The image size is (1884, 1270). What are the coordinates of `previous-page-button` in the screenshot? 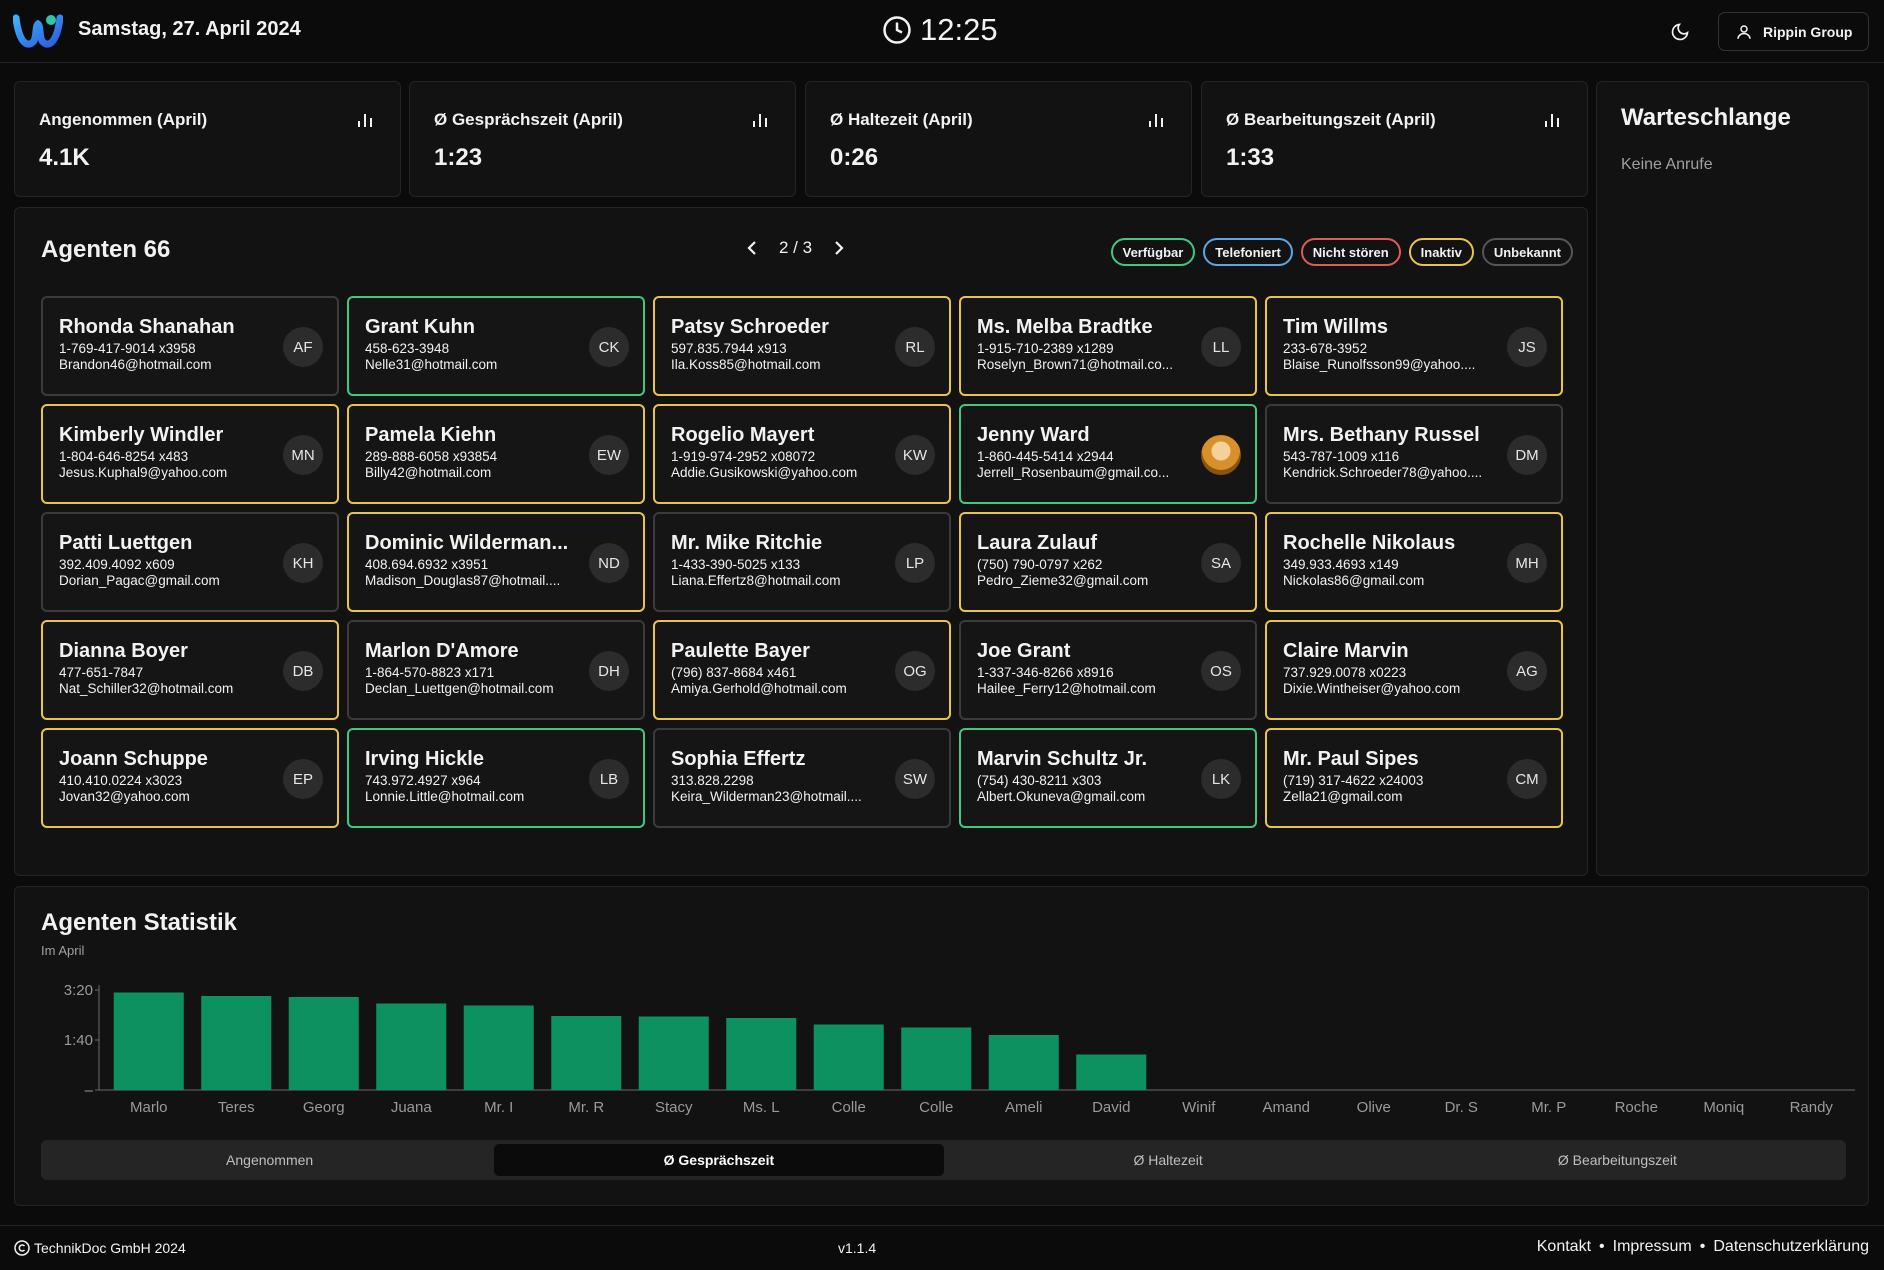 It's located at (752, 248).